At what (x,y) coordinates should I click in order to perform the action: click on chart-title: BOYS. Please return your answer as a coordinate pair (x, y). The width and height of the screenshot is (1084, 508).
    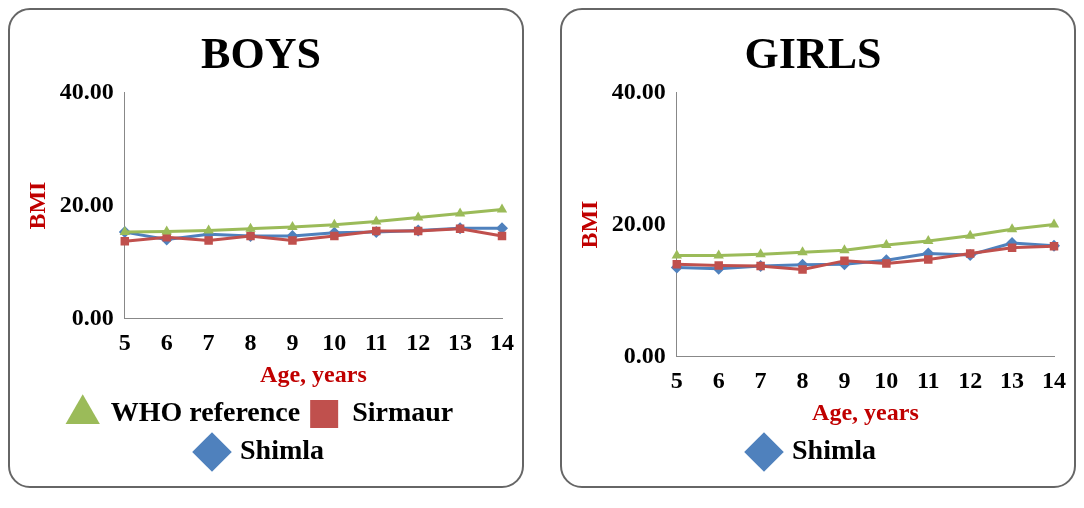
    Looking at the image, I should click on (261, 53).